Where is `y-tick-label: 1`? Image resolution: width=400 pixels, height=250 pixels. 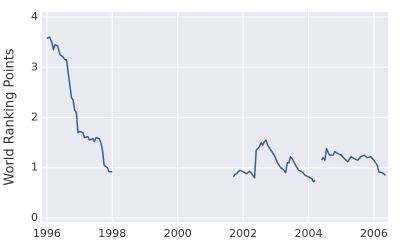 y-tick-label: 1 is located at coordinates (34, 167).